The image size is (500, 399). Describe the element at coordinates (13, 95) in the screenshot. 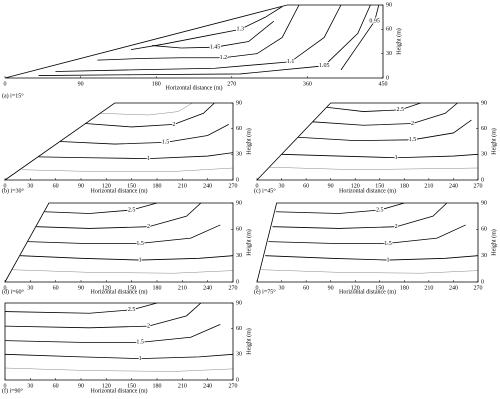

I see `caption: (a) i=15°` at that location.